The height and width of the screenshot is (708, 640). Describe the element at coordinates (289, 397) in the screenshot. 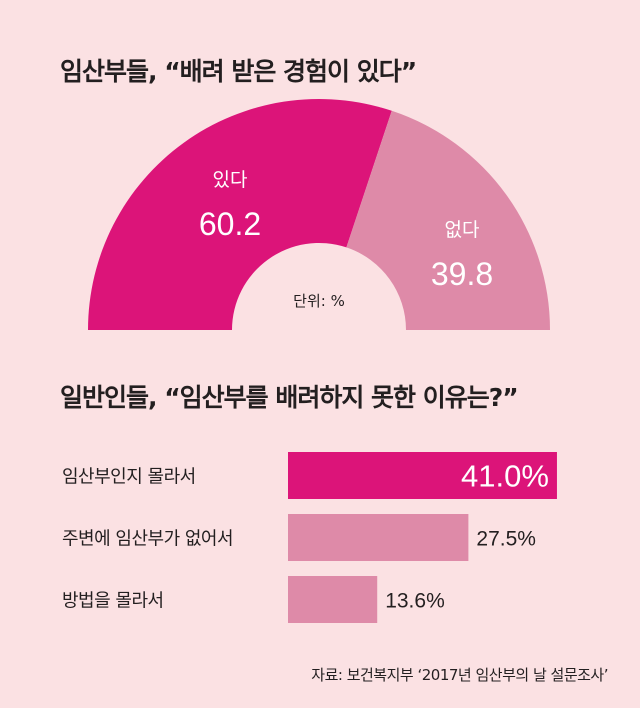

I see `title-general-public: 일반인들, “임산부를 배려하지 못한 이유는?”` at that location.